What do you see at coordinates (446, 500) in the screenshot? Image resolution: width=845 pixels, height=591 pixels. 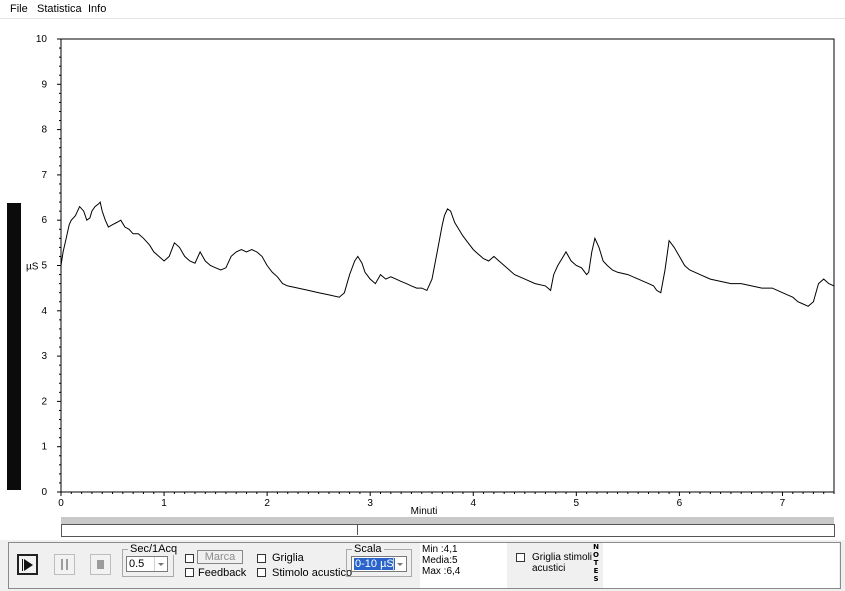 I see `x-axis: 0 1 2 3 4 5 6 7` at bounding box center [446, 500].